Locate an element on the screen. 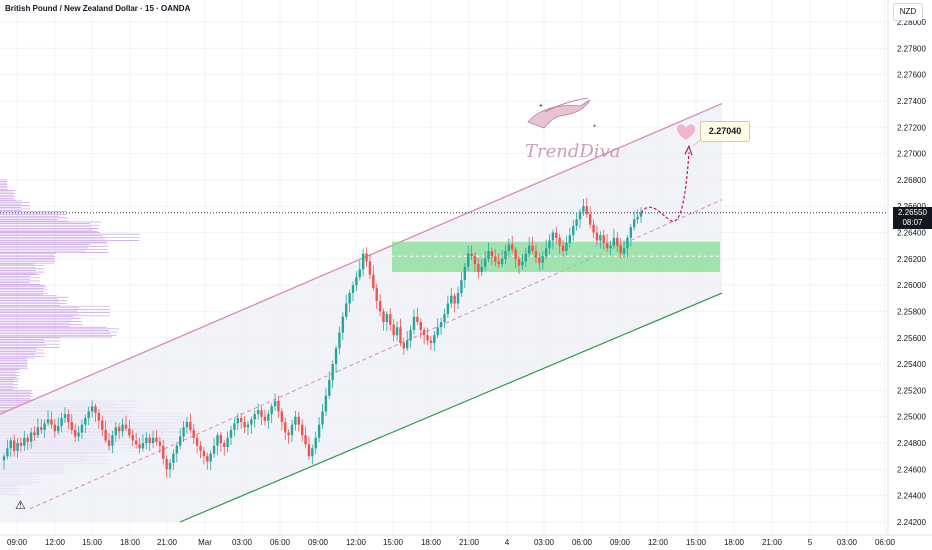  x-tick-label: 09:00 is located at coordinates (17, 542).